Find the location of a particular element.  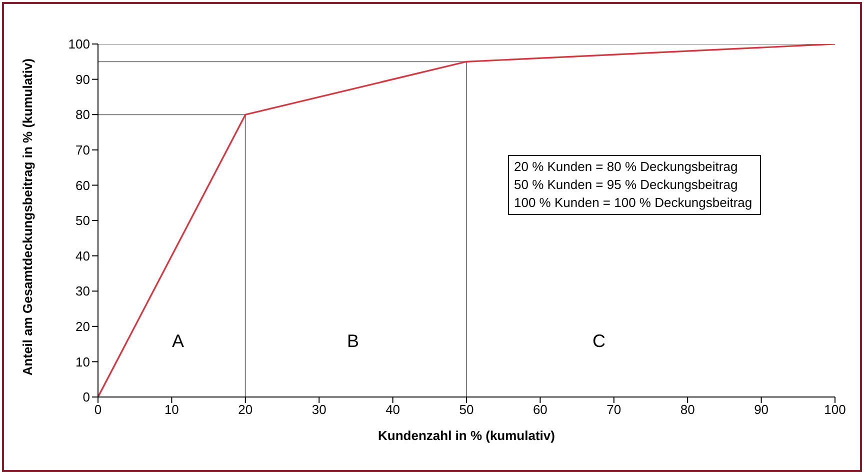

y-axis-title: Anteil am Gesamtdeckungsbeitrag in % (kumulativ) is located at coordinates (27, 217).